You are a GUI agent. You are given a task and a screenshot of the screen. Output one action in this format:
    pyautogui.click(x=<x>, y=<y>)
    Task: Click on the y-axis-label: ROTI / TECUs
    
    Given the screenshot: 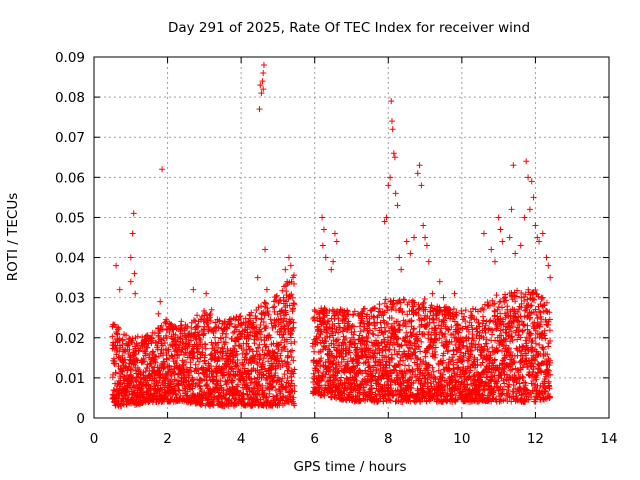 What is the action you would take?
    pyautogui.click(x=13, y=237)
    